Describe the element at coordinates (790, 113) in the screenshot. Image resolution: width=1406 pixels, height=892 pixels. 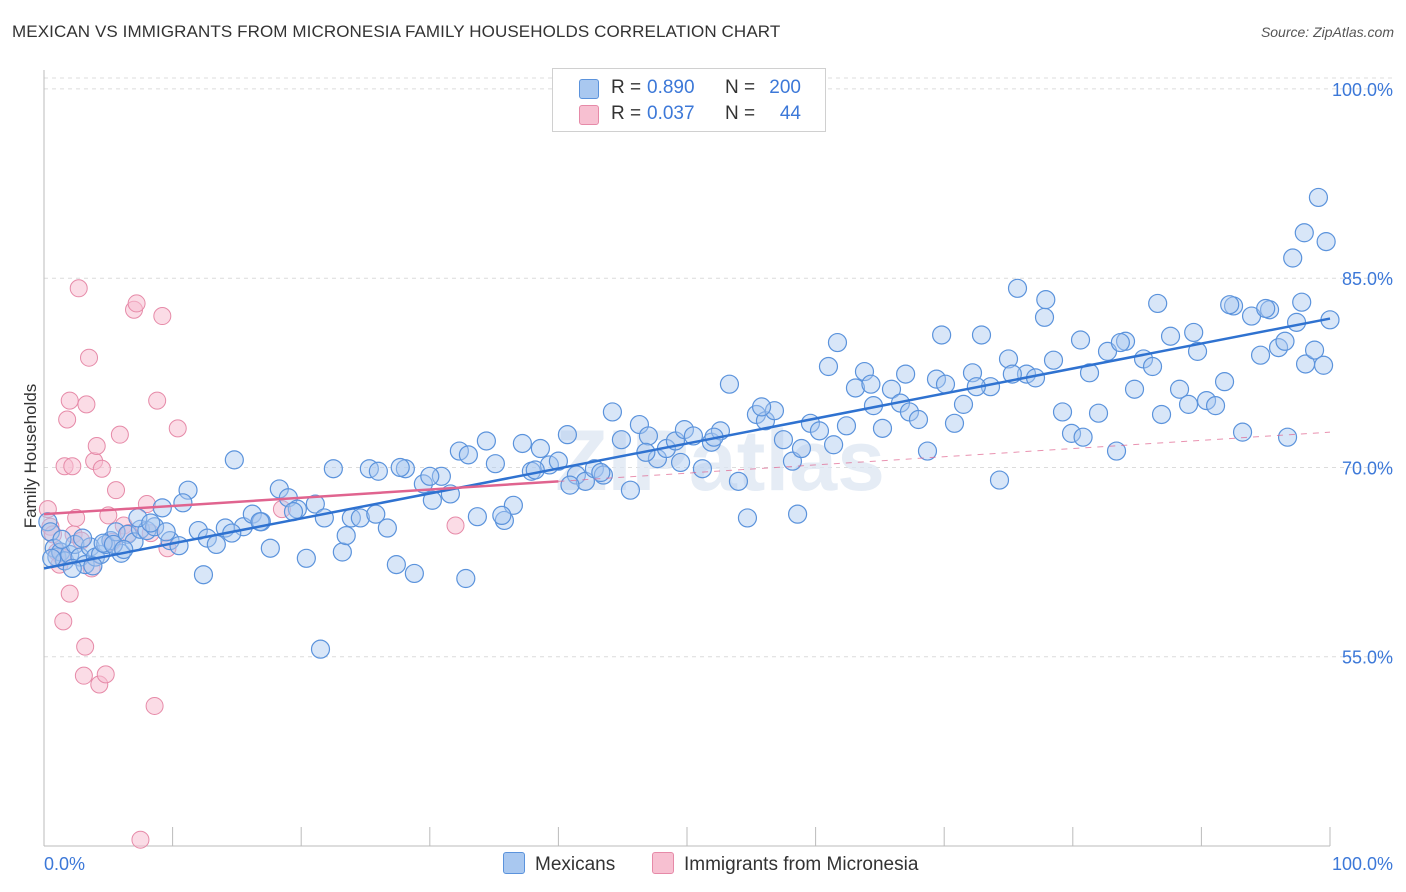
I see `legend-n-value: 44` at that location.